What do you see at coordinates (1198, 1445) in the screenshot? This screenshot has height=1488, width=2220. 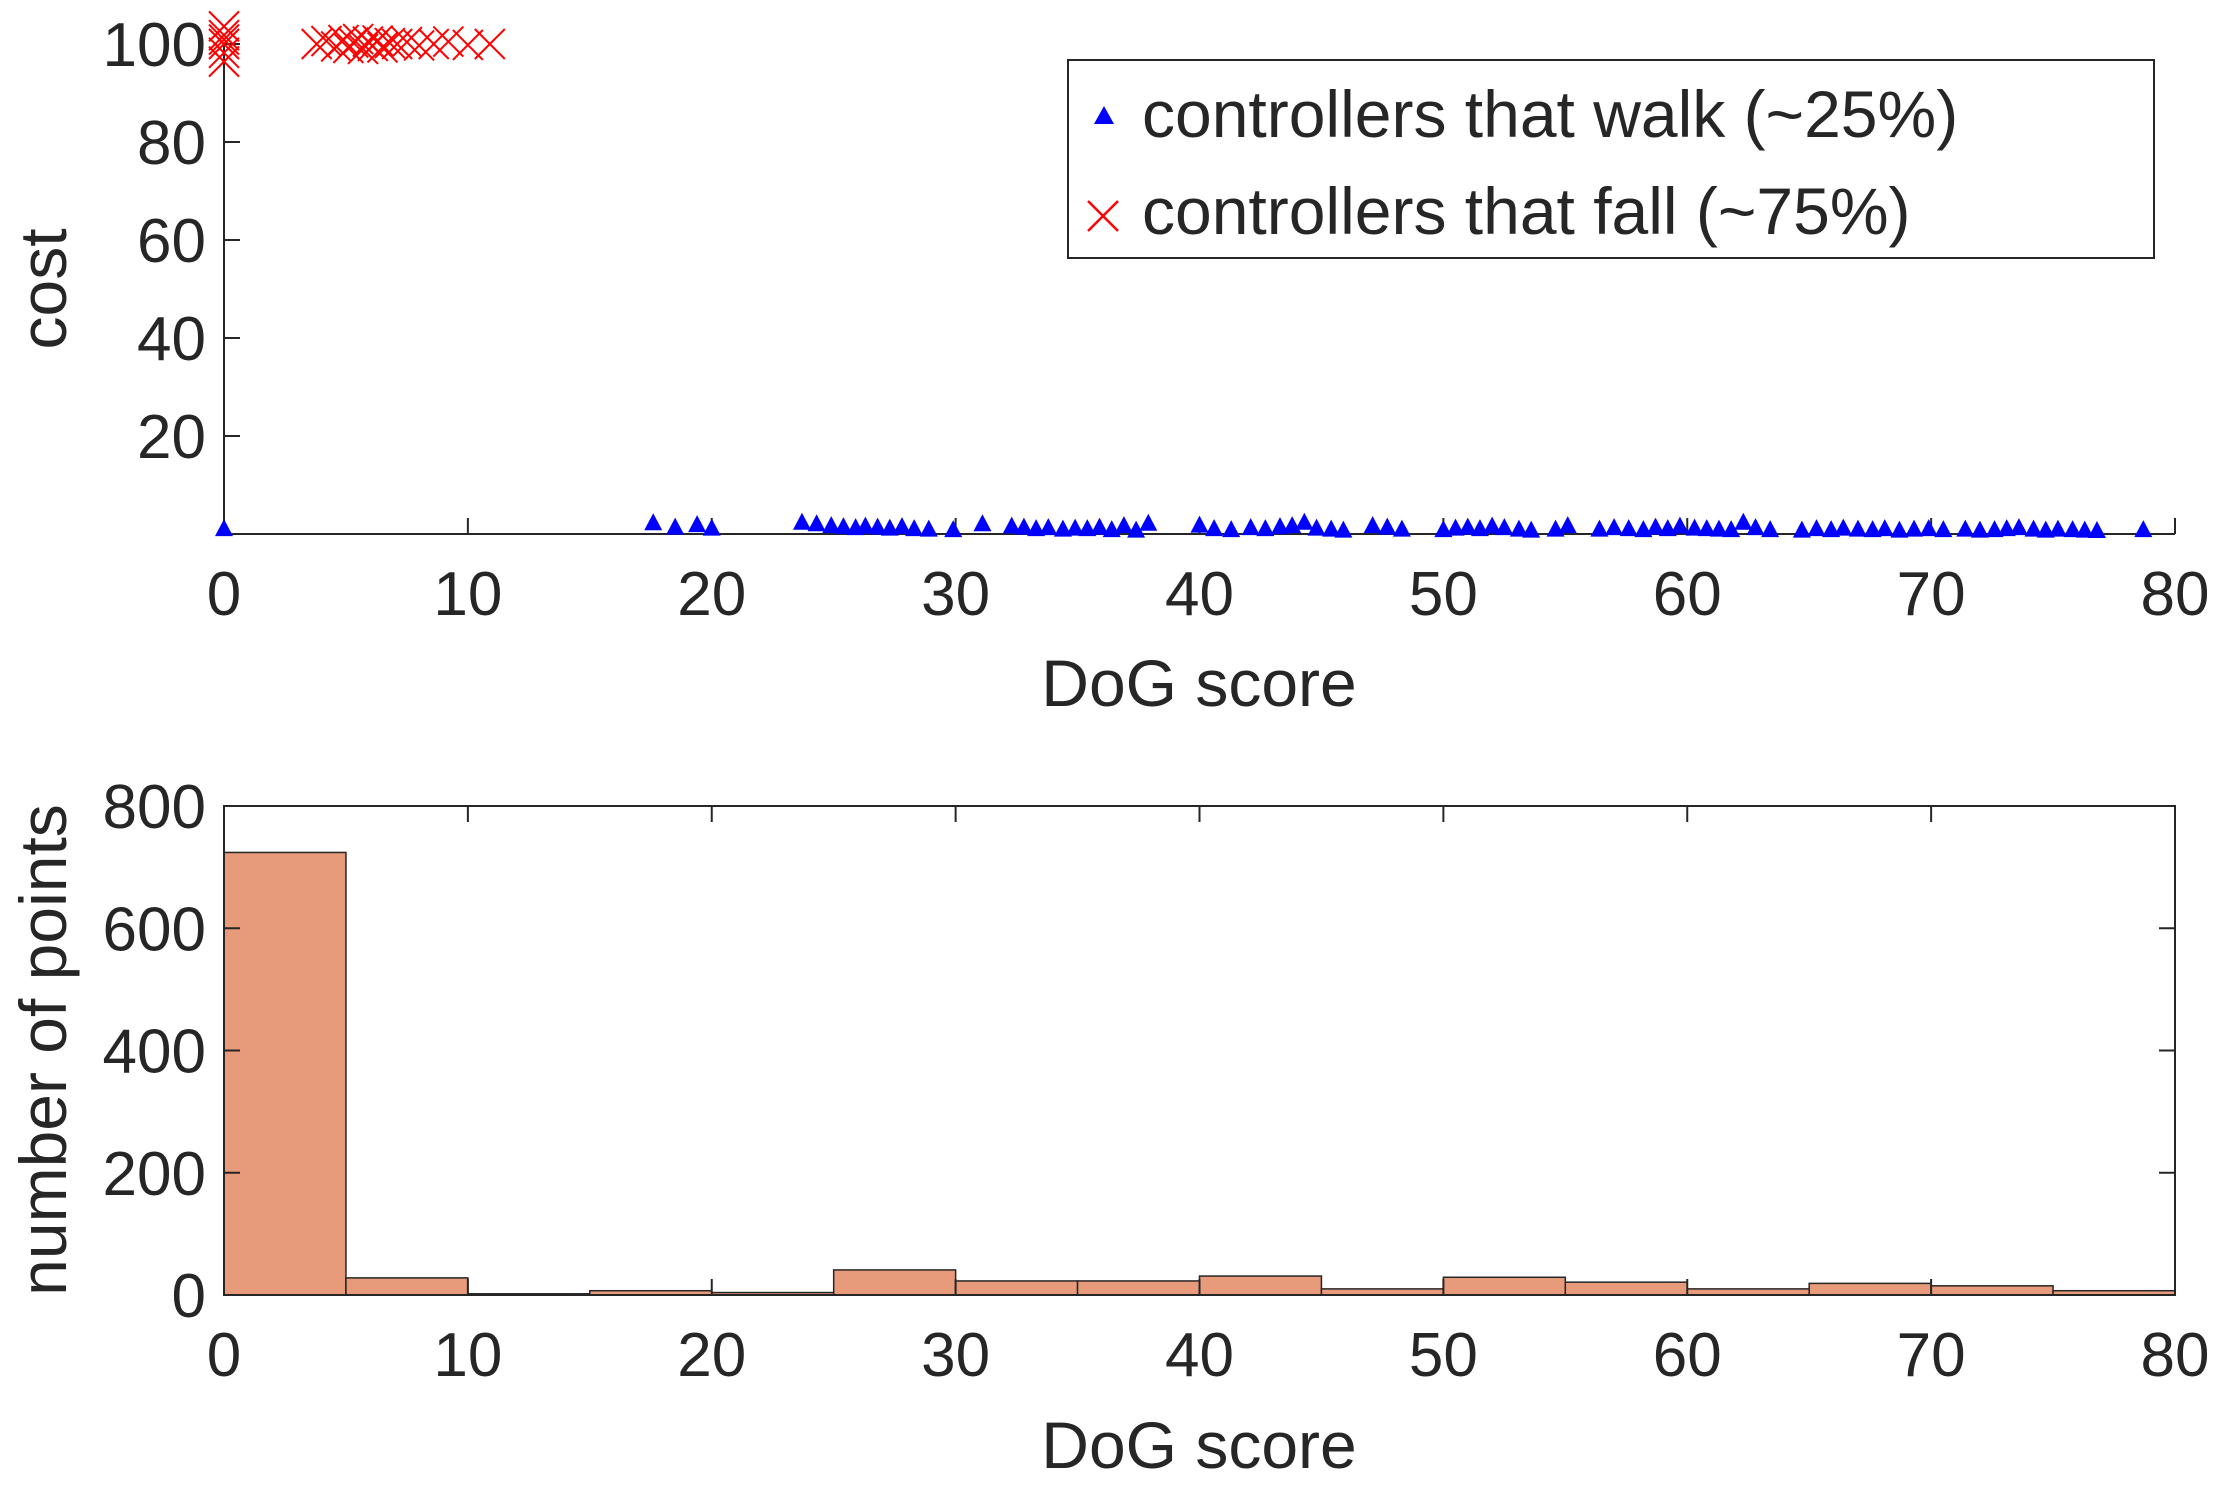 I see `histogram-x-axis-label: DoG score` at bounding box center [1198, 1445].